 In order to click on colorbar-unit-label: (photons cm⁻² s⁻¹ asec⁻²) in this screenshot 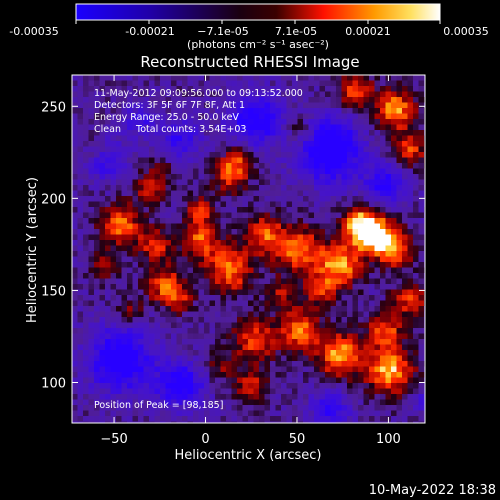, I will do `click(258, 44)`.